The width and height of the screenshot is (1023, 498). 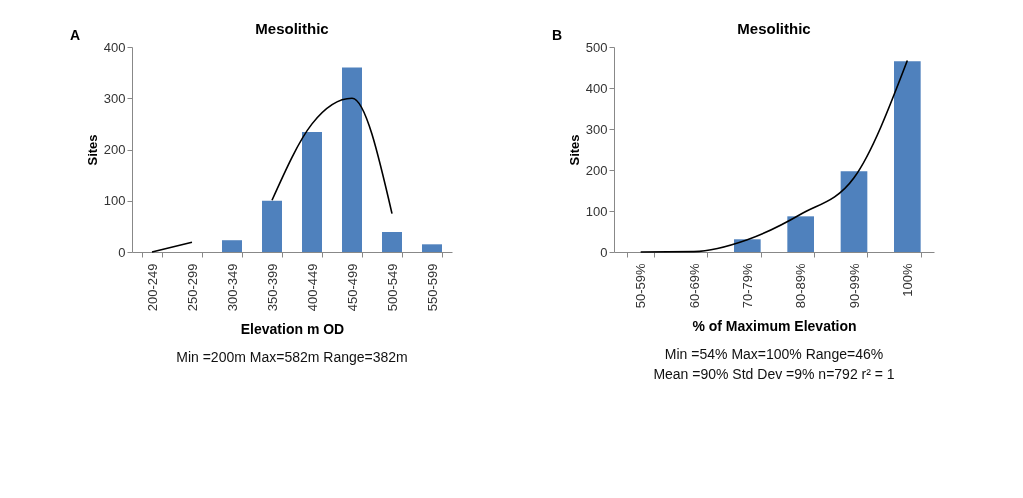 I want to click on x-axis-title: % of Maximum Elevation, so click(x=774, y=326).